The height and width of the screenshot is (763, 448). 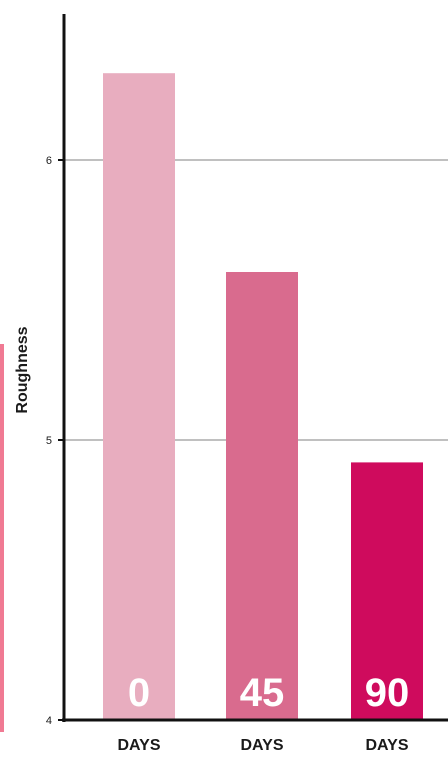 I want to click on y-tick-label: 4, so click(x=49, y=721).